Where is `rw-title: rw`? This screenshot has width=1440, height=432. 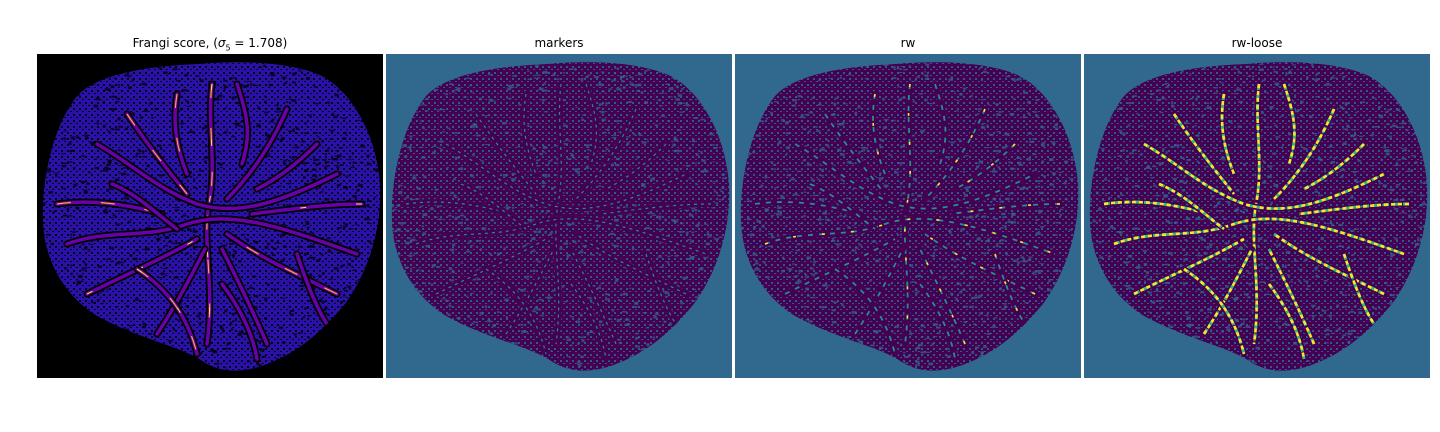
rw-title: rw is located at coordinates (908, 43).